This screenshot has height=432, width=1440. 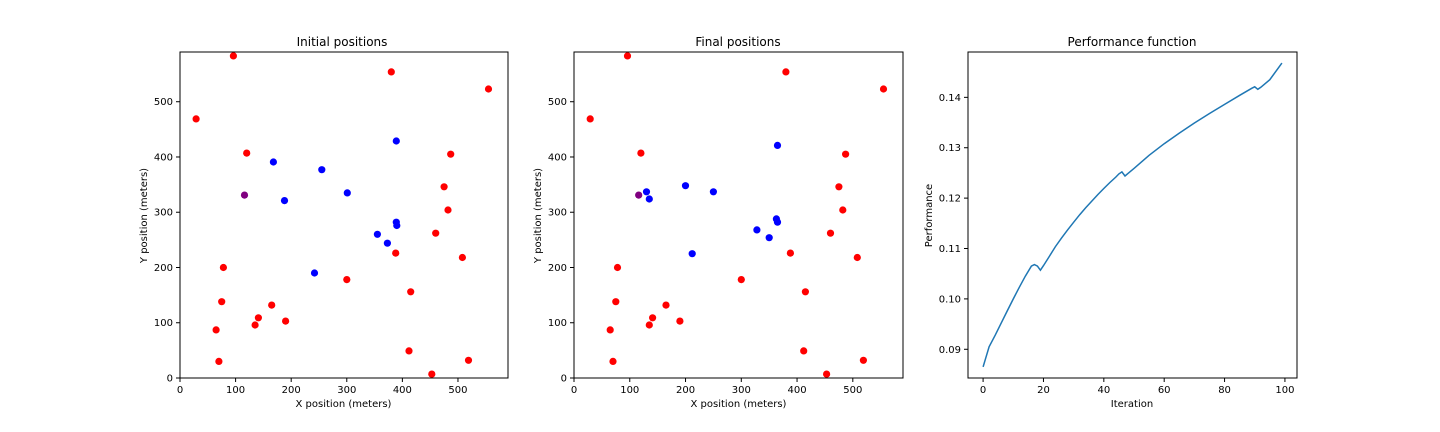 I want to click on chart-title: Final positions, so click(x=737, y=42).